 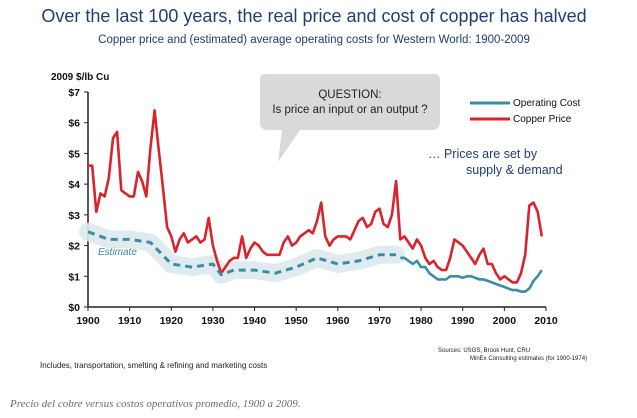 I want to click on x-tick-label: 1920, so click(x=172, y=321).